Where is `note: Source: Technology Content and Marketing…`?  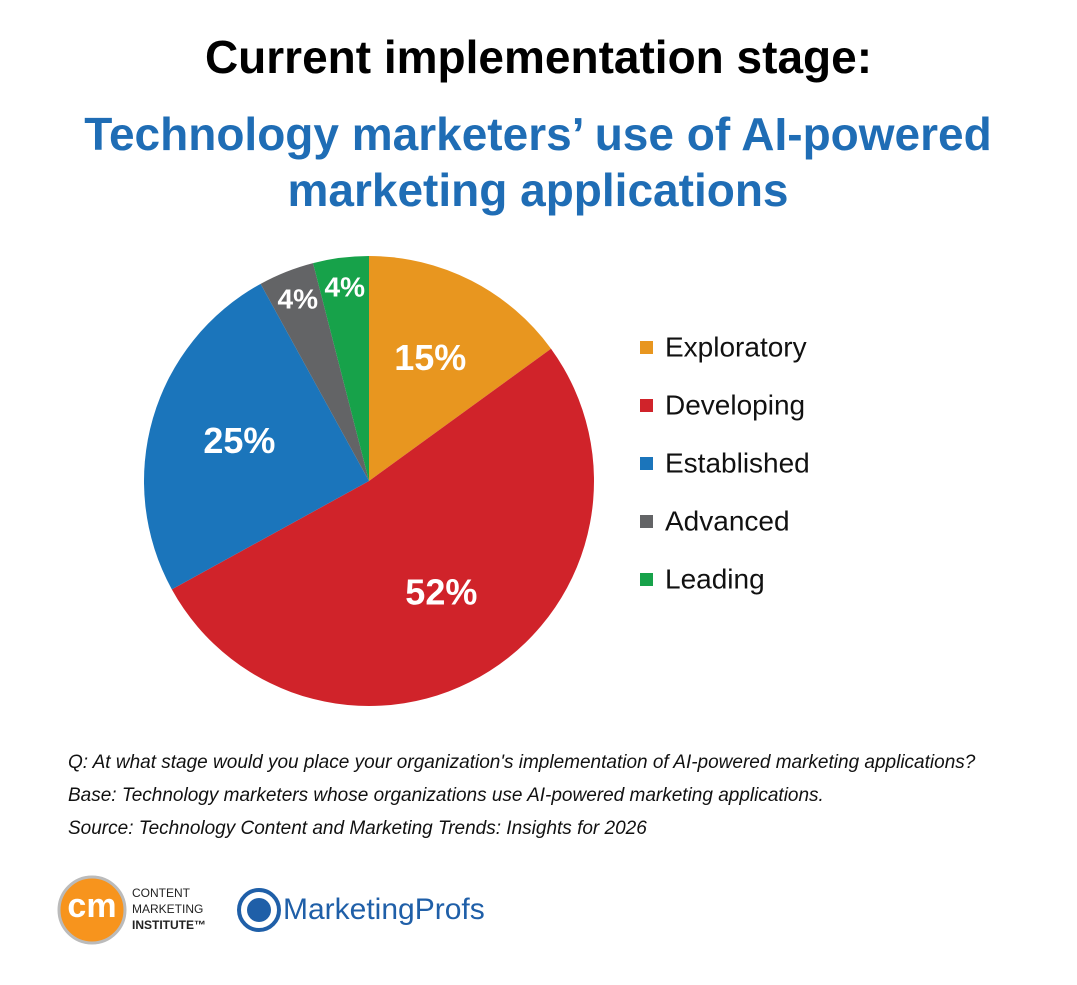 note: Source: Technology Content and Marketing… is located at coordinates (357, 828).